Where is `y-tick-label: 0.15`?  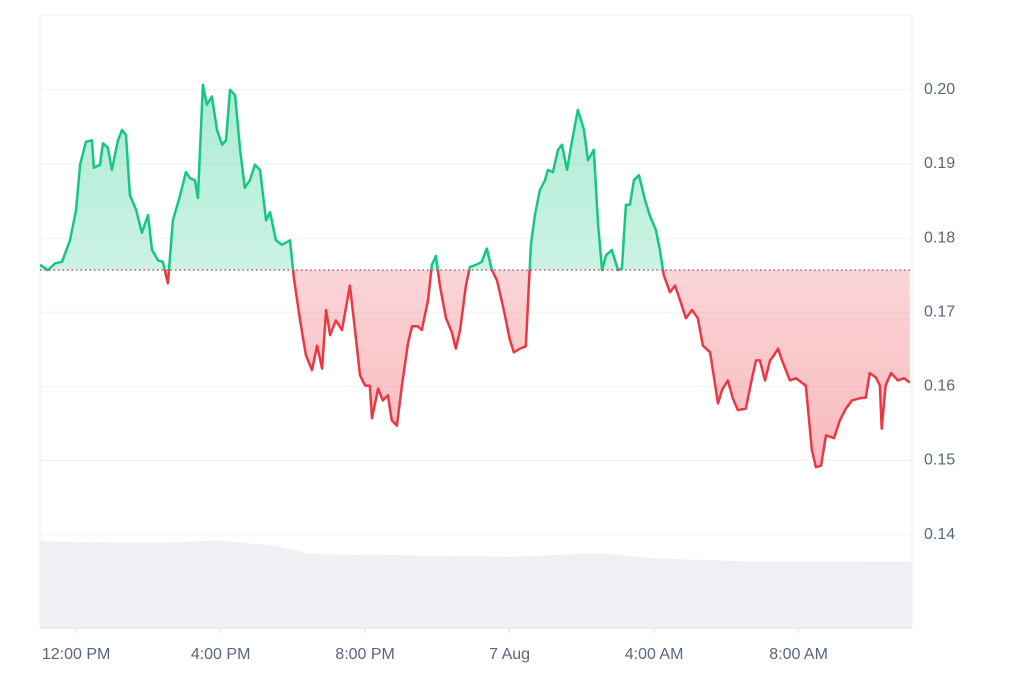 y-tick-label: 0.15 is located at coordinates (939, 460).